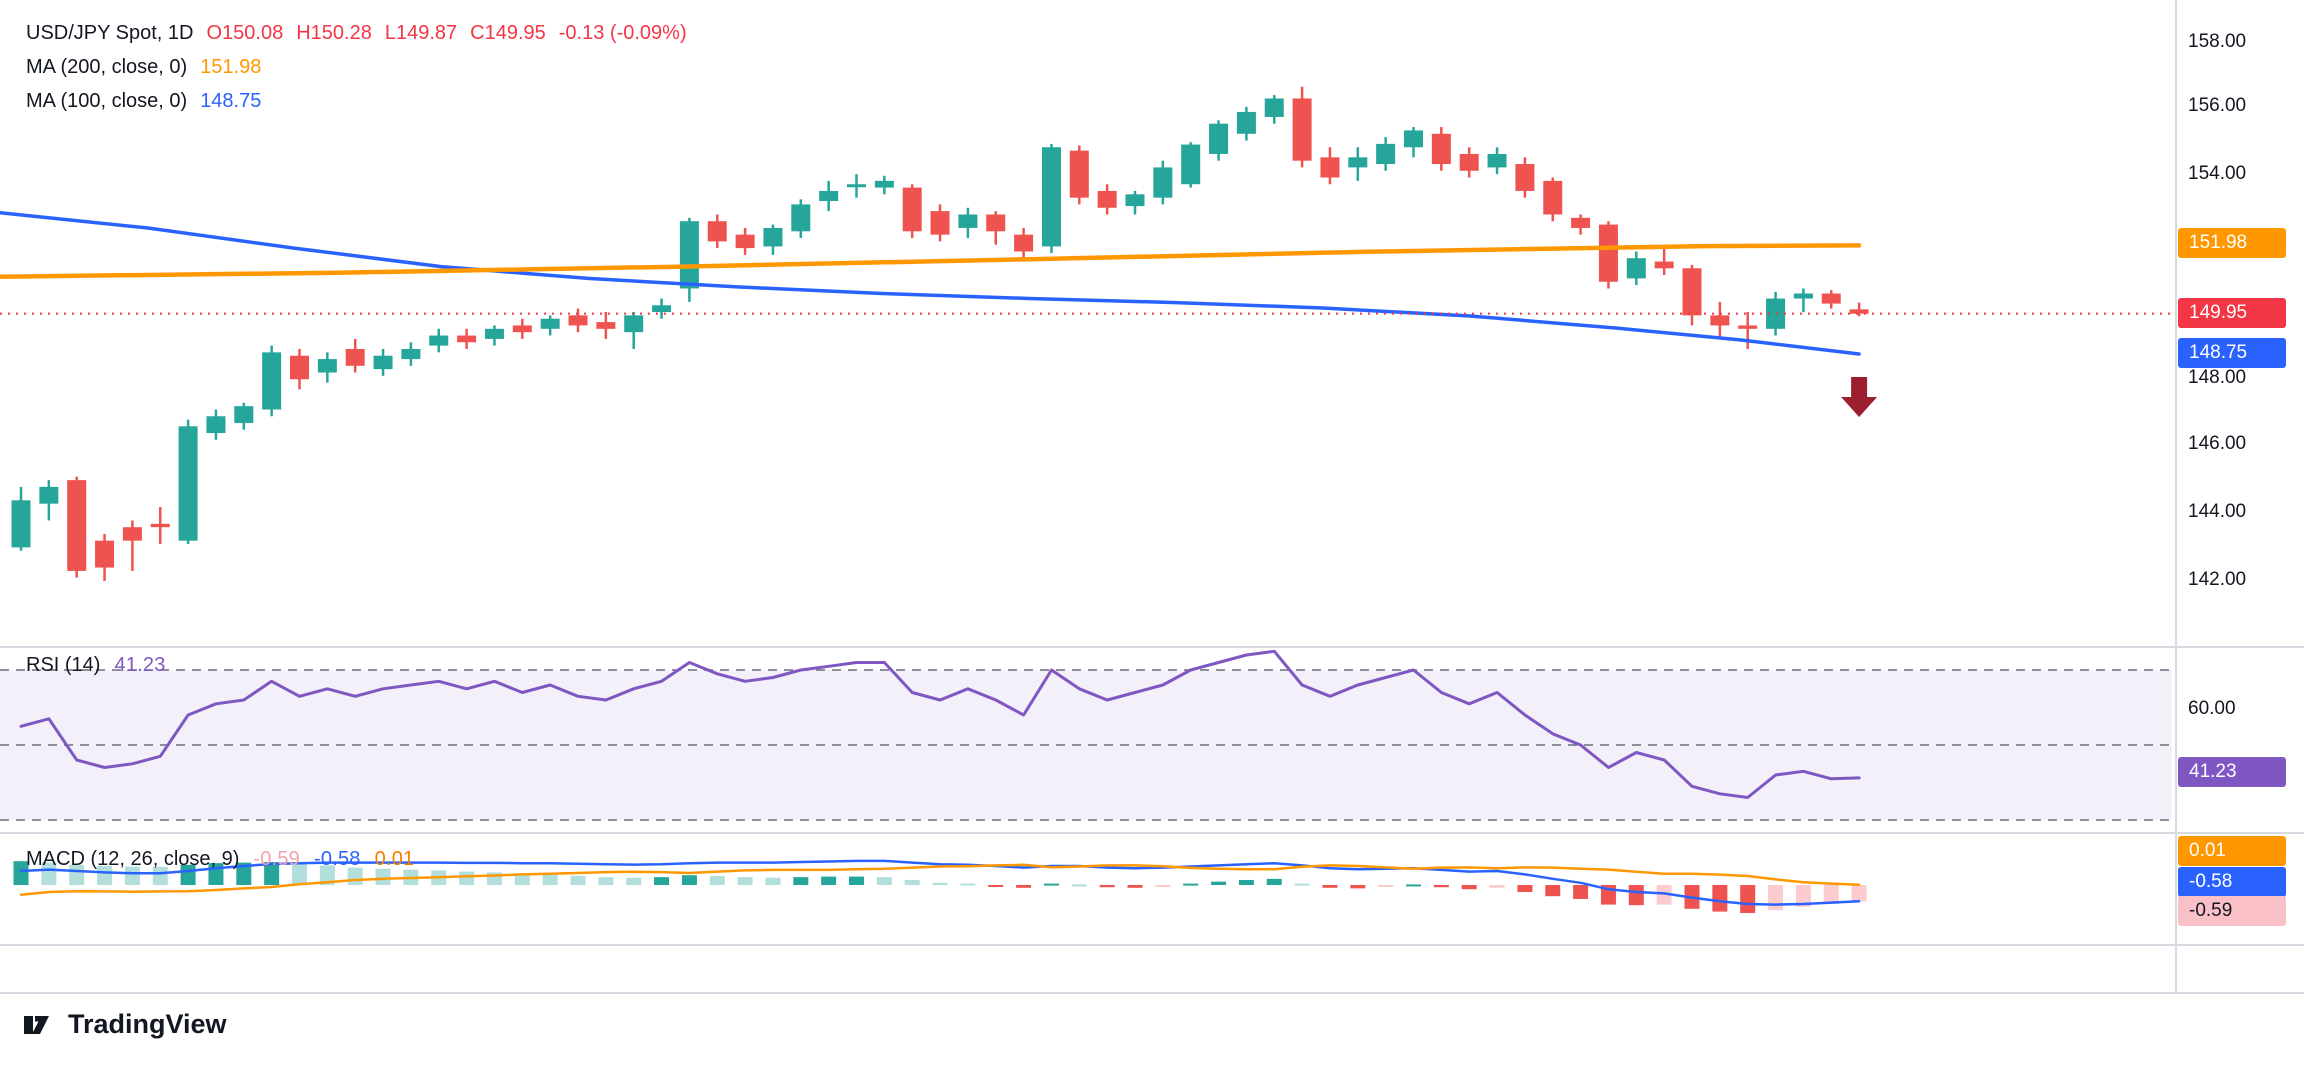 The width and height of the screenshot is (2304, 1066). What do you see at coordinates (2217, 443) in the screenshot?
I see `price-axis-label: 146.00` at bounding box center [2217, 443].